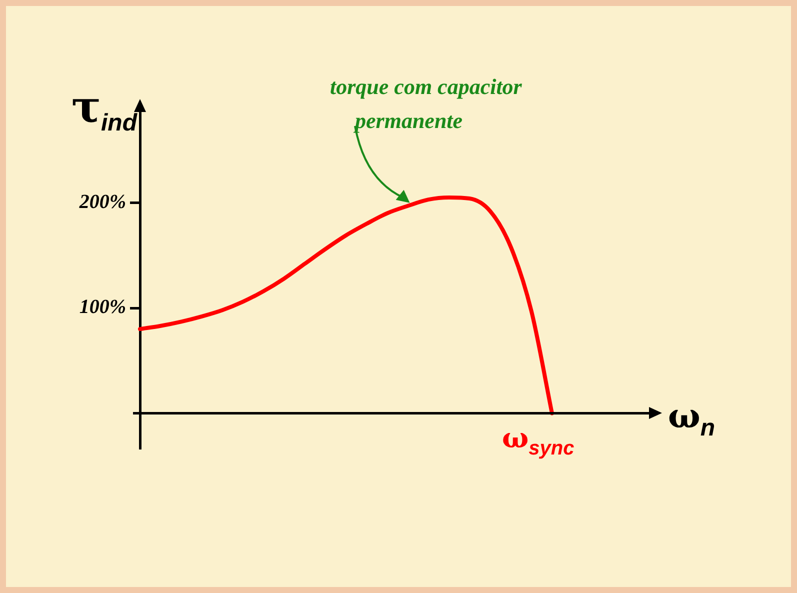 The image size is (797, 593). I want to click on annotation: torque com capacitor permanente, so click(426, 103).